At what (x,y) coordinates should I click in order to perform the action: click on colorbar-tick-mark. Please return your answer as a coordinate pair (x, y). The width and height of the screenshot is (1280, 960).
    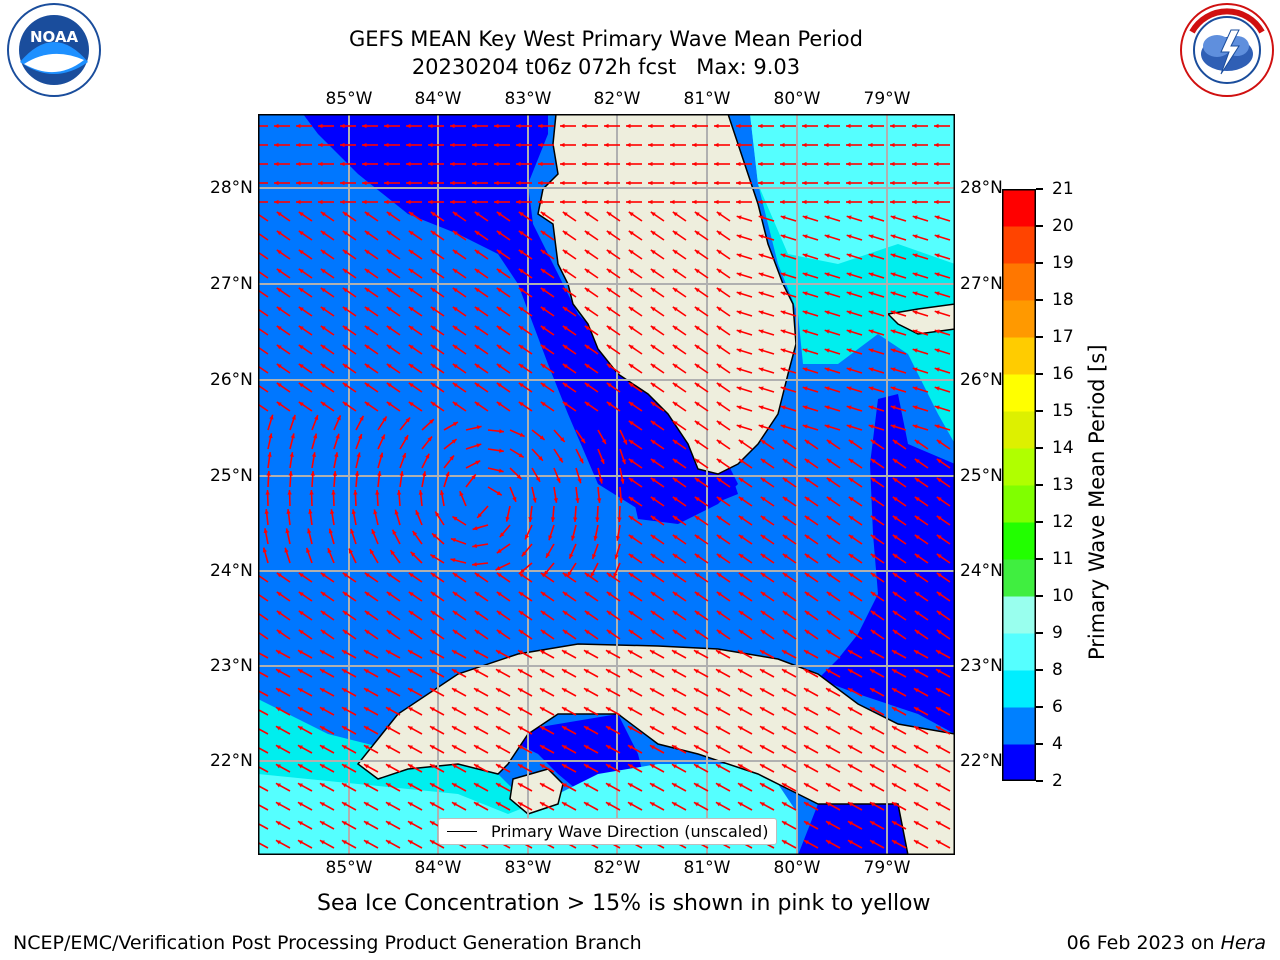
    Looking at the image, I should click on (1039, 633).